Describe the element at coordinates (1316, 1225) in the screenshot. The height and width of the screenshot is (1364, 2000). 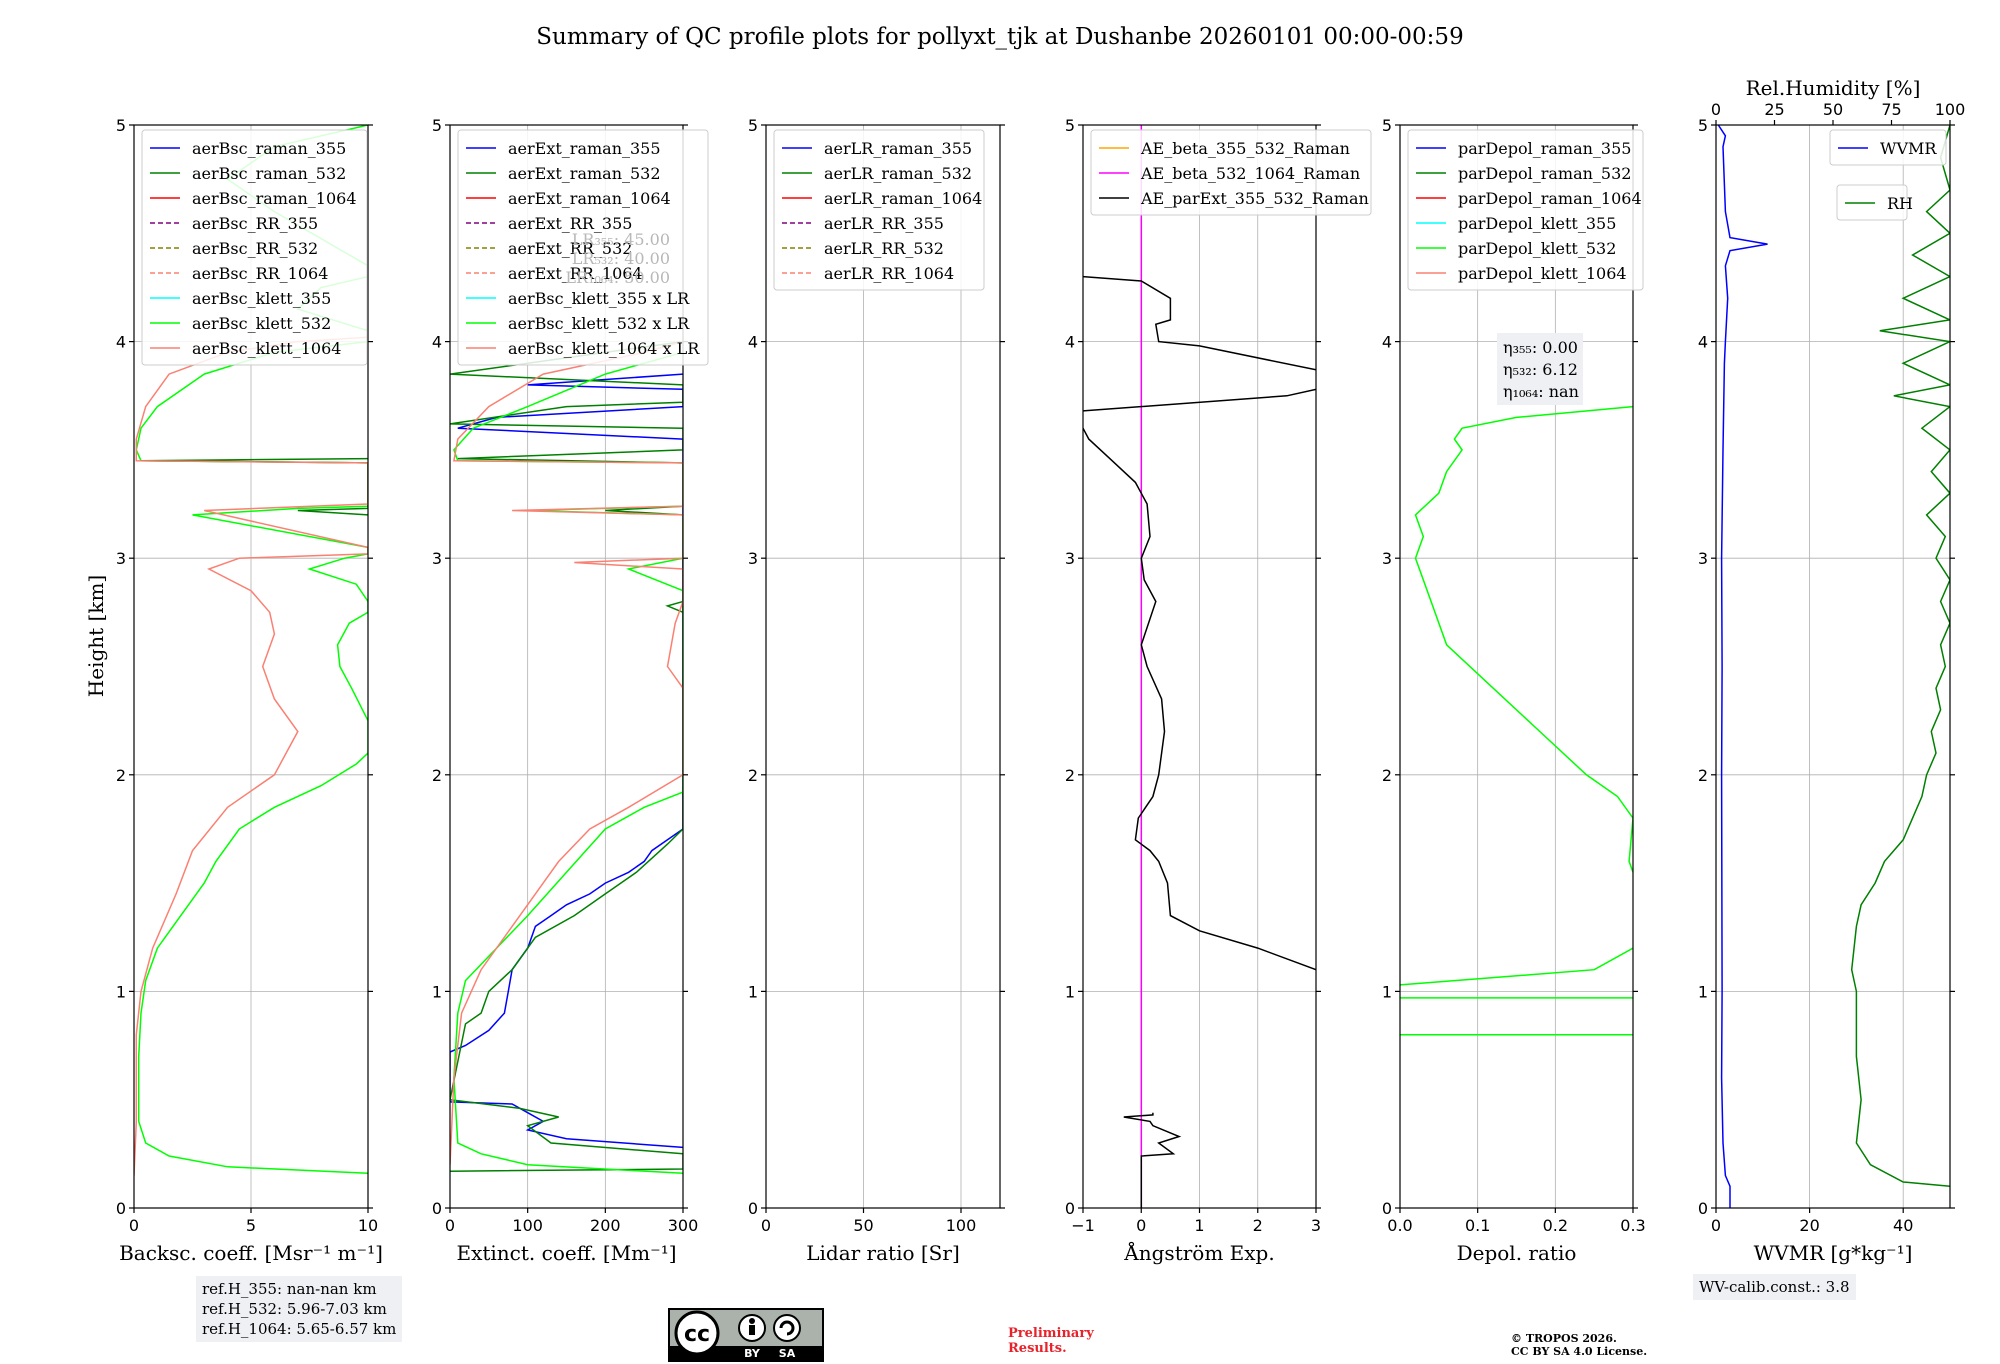
I see `x-tick-label: 3` at that location.